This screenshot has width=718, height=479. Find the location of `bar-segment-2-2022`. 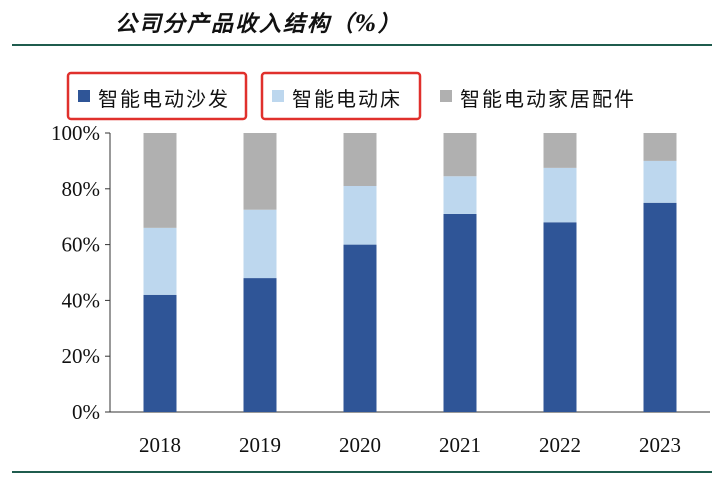

bar-segment-2-2022 is located at coordinates (560, 195).